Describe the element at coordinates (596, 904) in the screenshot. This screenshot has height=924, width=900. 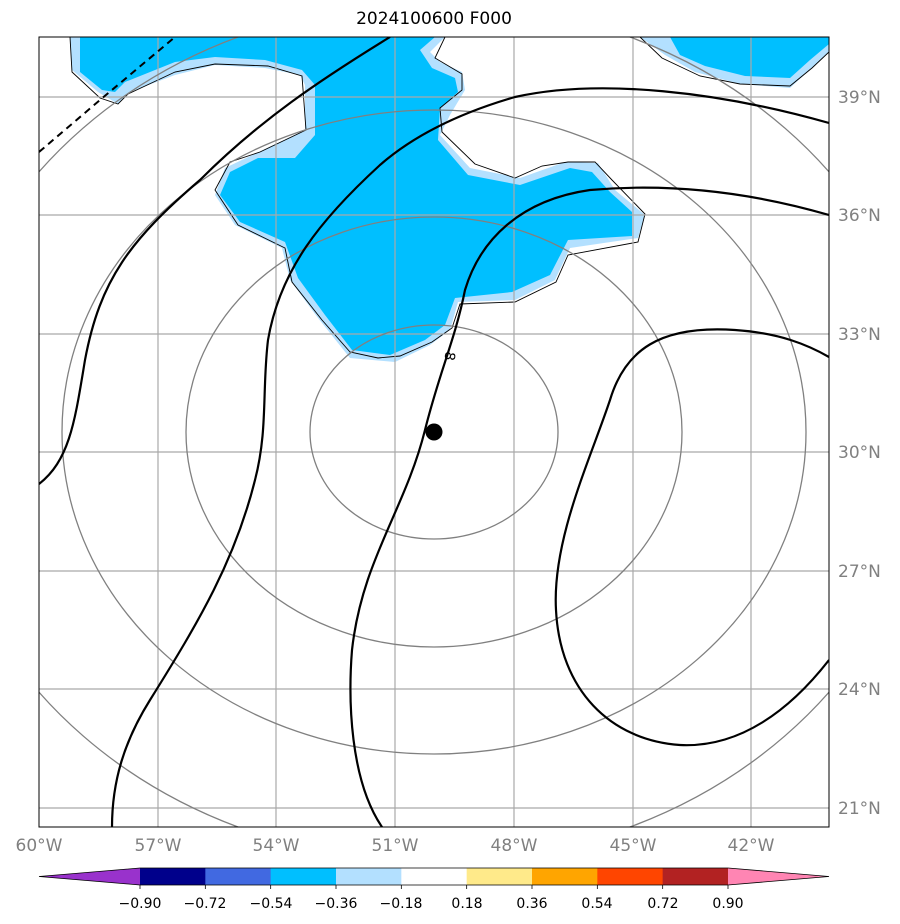
I see `colorbar-tick-label: 0.54` at that location.